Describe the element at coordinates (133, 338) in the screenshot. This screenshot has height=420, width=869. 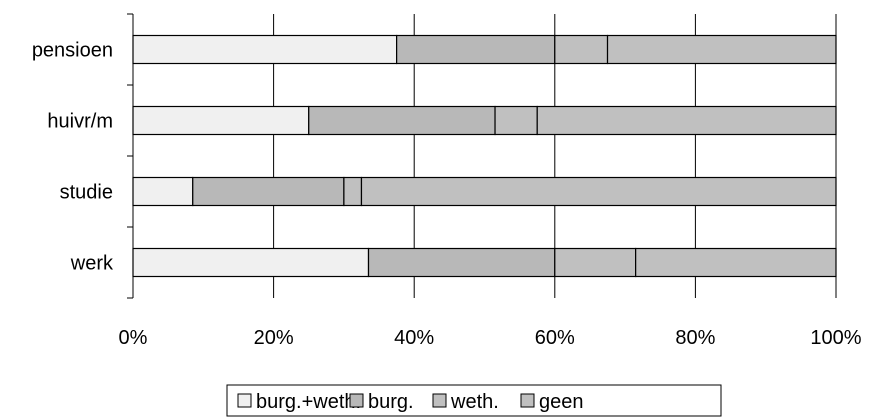
I see `x-tick-label: 0%` at that location.